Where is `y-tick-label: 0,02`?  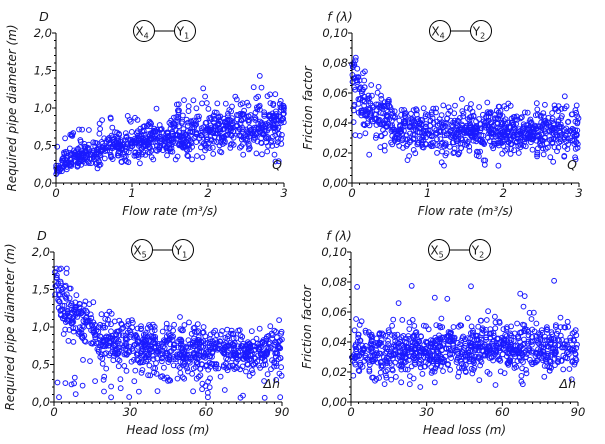 y-tick-label: 0,02 is located at coordinates (335, 153).